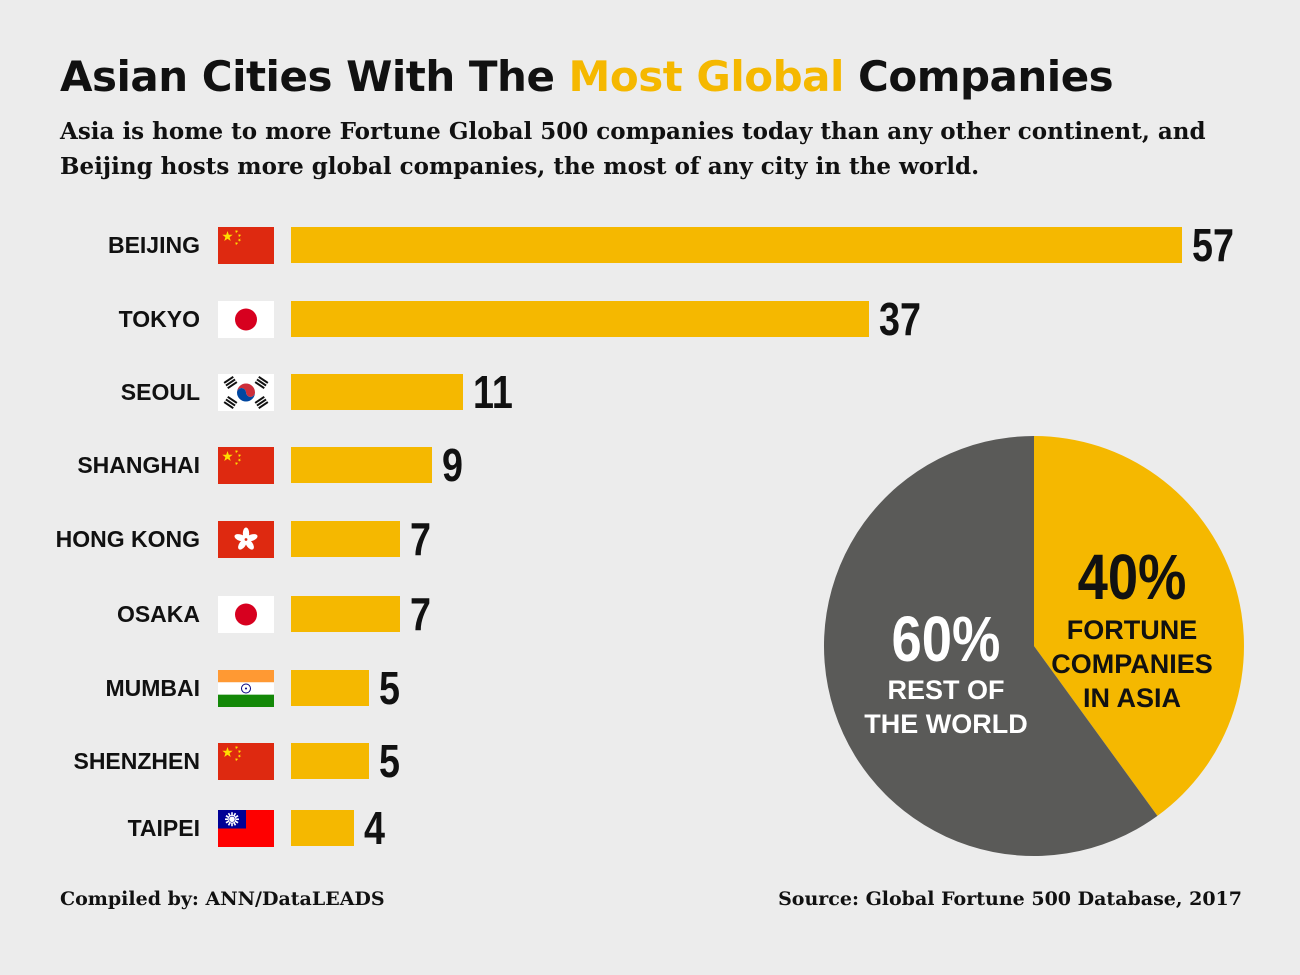  I want to click on pie-slice-label: COMPANIES, so click(1132, 664).